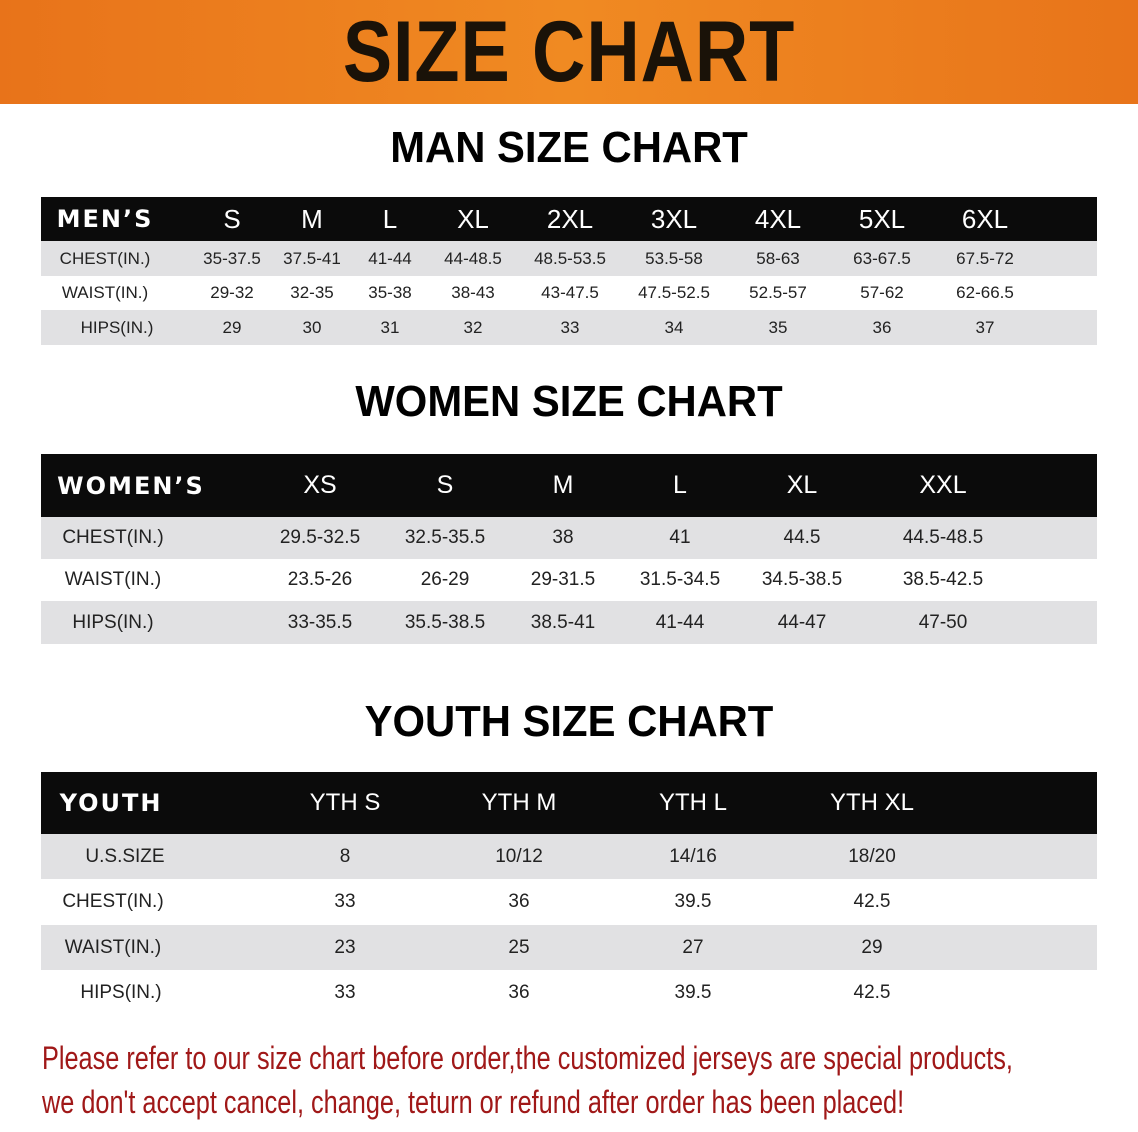 The height and width of the screenshot is (1132, 1138). Describe the element at coordinates (563, 622) in the screenshot. I see `table-cell: 38.5-41` at that location.